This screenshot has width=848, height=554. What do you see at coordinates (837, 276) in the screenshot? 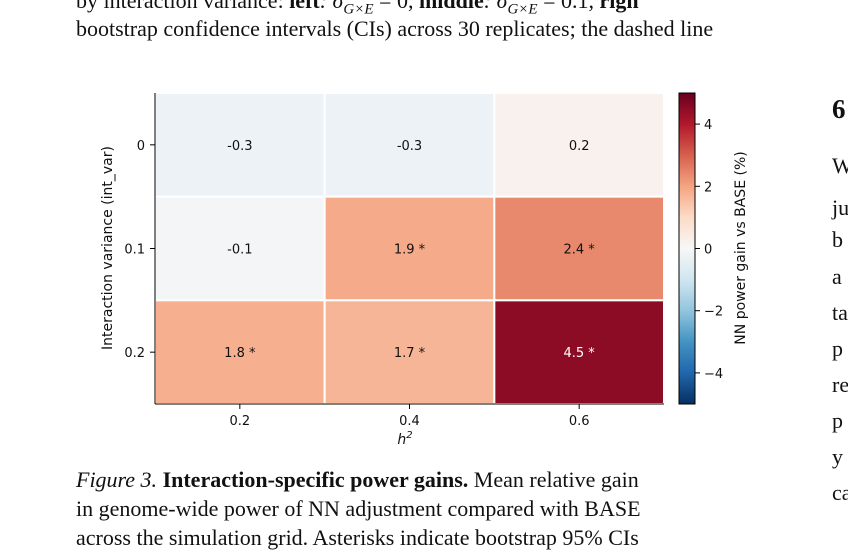
I see `side-line: a` at bounding box center [837, 276].